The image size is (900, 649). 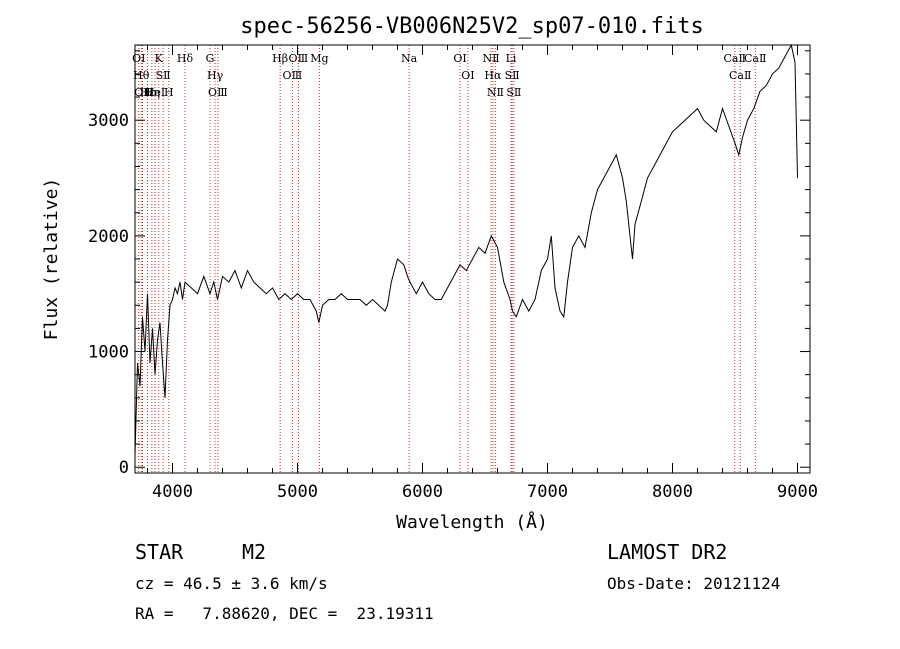 I want to click on spectral-line-label-21: Hα, so click(x=493, y=75).